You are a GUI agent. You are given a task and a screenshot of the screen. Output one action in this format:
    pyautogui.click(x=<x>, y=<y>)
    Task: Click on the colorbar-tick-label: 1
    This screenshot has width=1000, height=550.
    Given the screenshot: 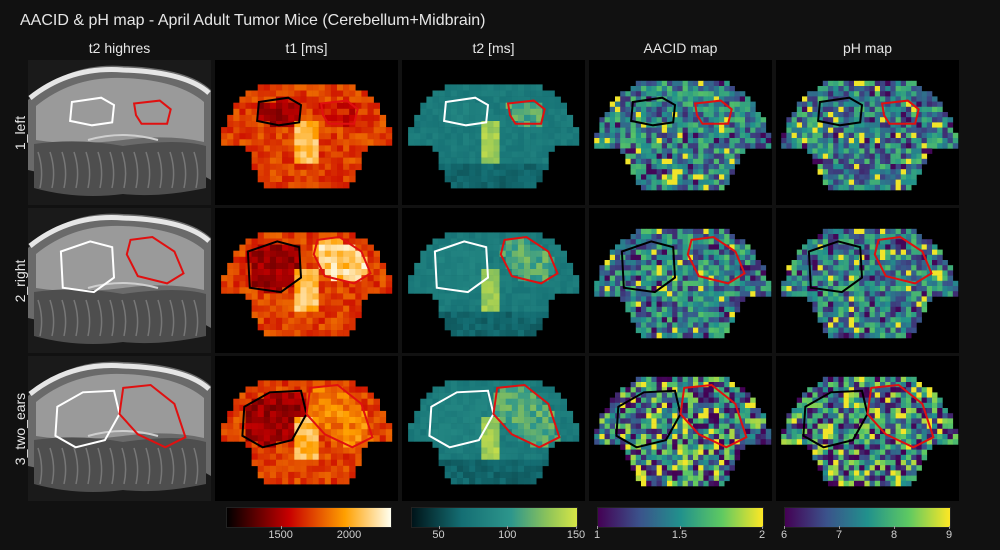 What is the action you would take?
    pyautogui.click(x=597, y=535)
    